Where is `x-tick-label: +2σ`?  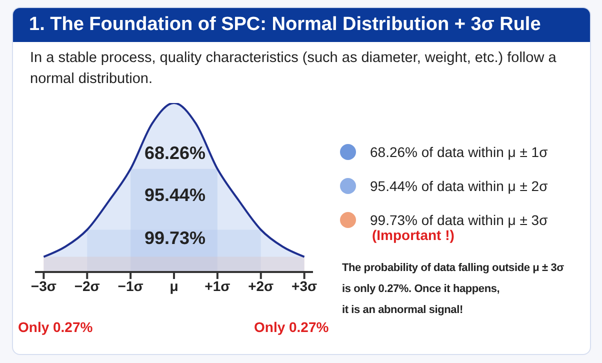
x-tick-label: +2σ is located at coordinates (261, 286).